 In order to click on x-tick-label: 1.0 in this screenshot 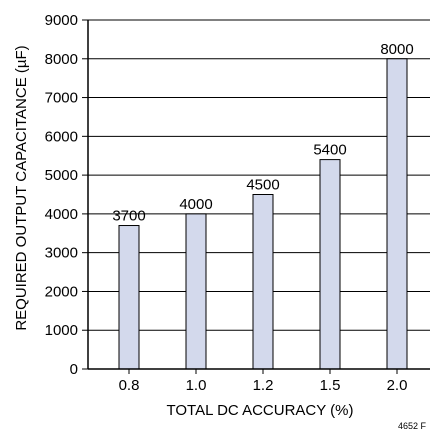, I will do `click(196, 385)`.